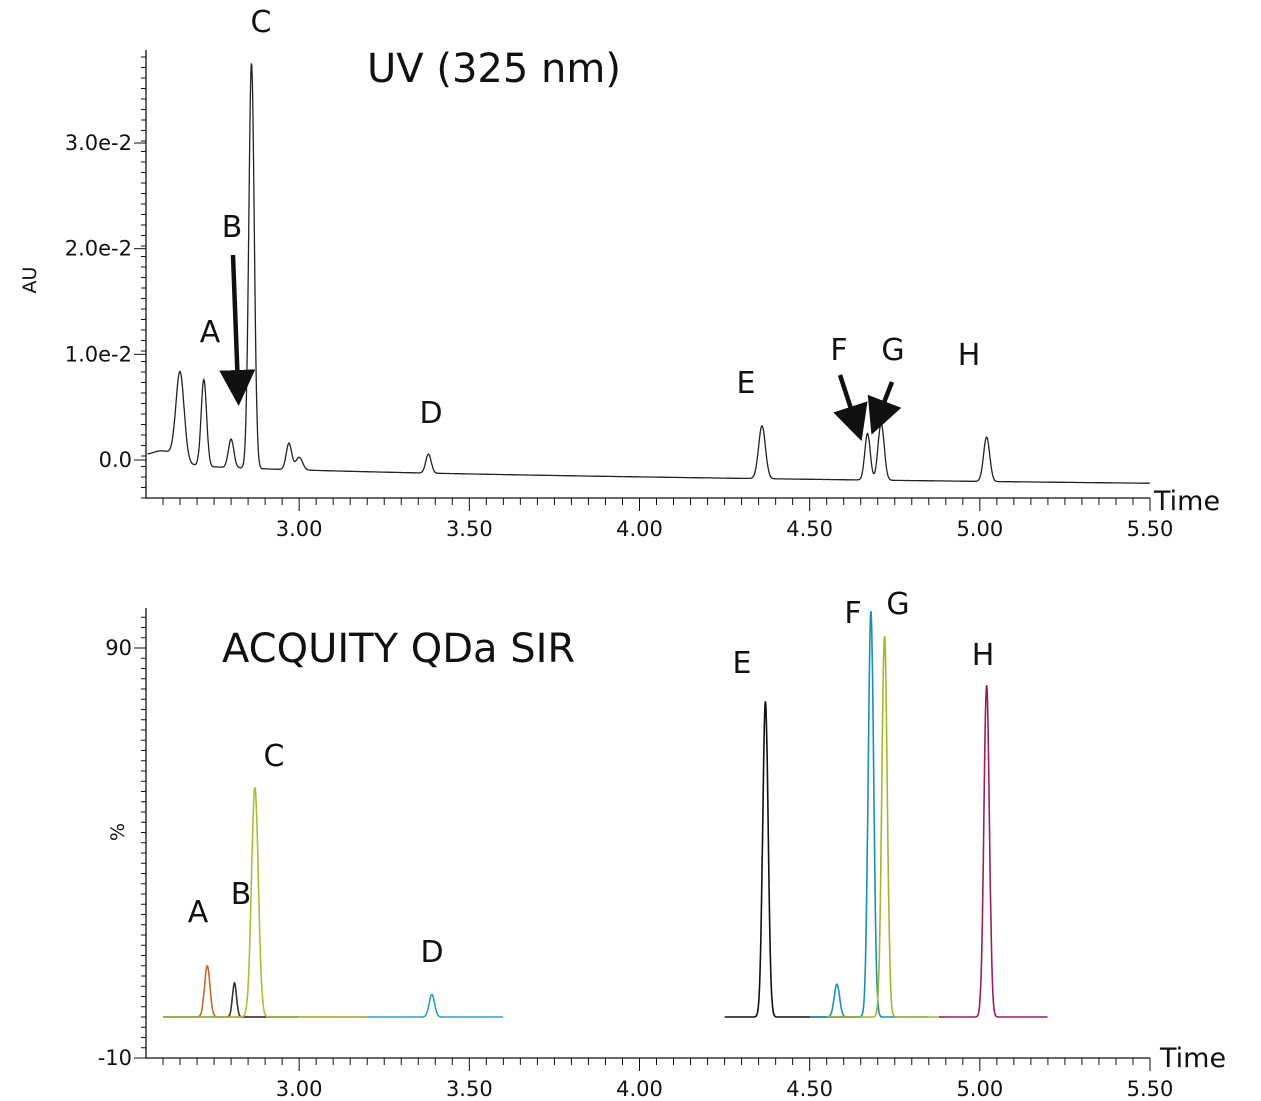 Image resolution: width=1261 pixels, height=1101 pixels. What do you see at coordinates (639, 1089) in the screenshot?
I see `sir-x-tick-label: 4.00` at bounding box center [639, 1089].